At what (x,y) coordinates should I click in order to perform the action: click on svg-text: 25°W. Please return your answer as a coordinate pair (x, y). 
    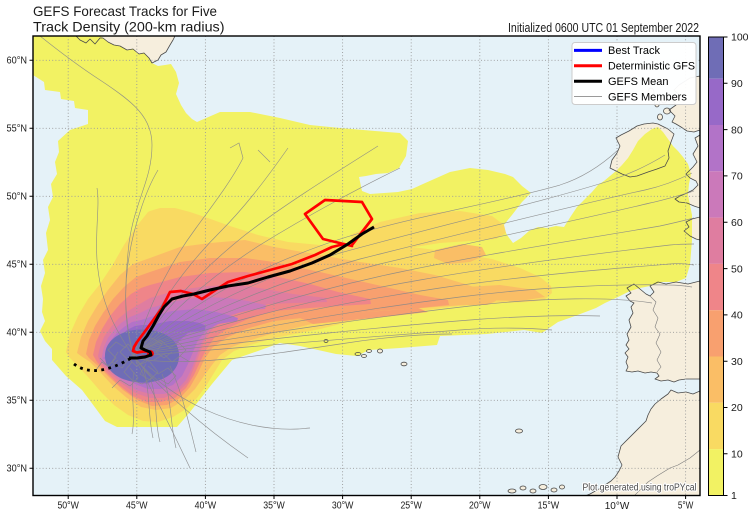
    Looking at the image, I should click on (411, 506).